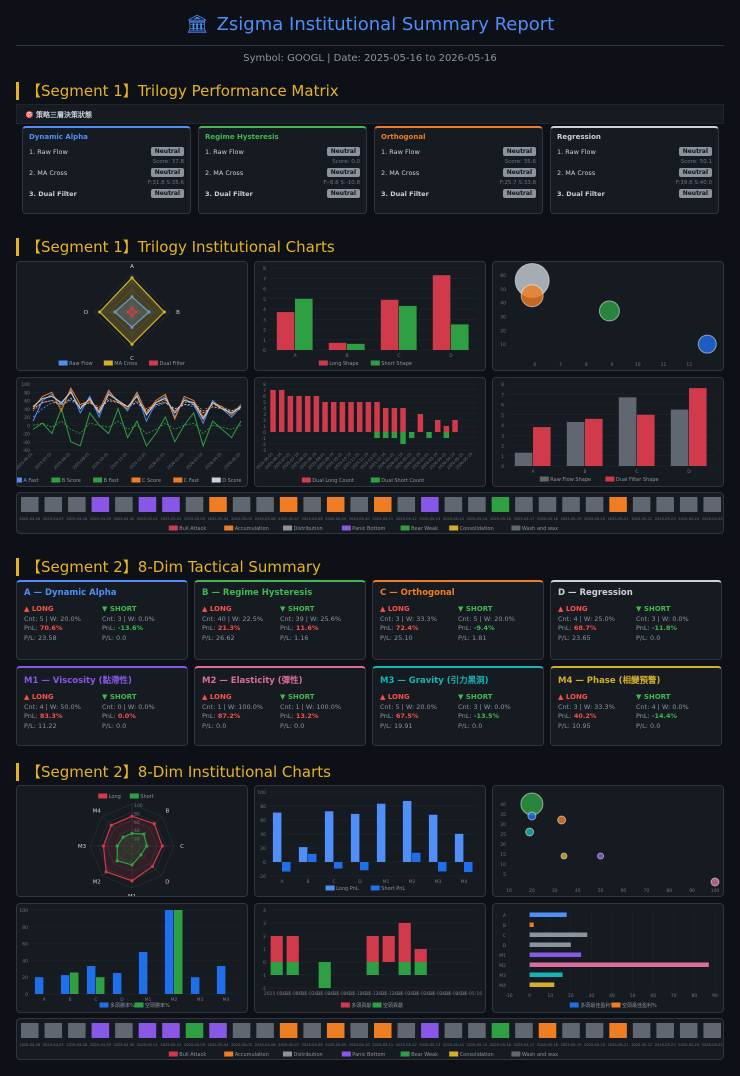 This screenshot has height=1076, width=740. I want to click on matrix-row: 3. Dual Filter Neutral, so click(282, 193).